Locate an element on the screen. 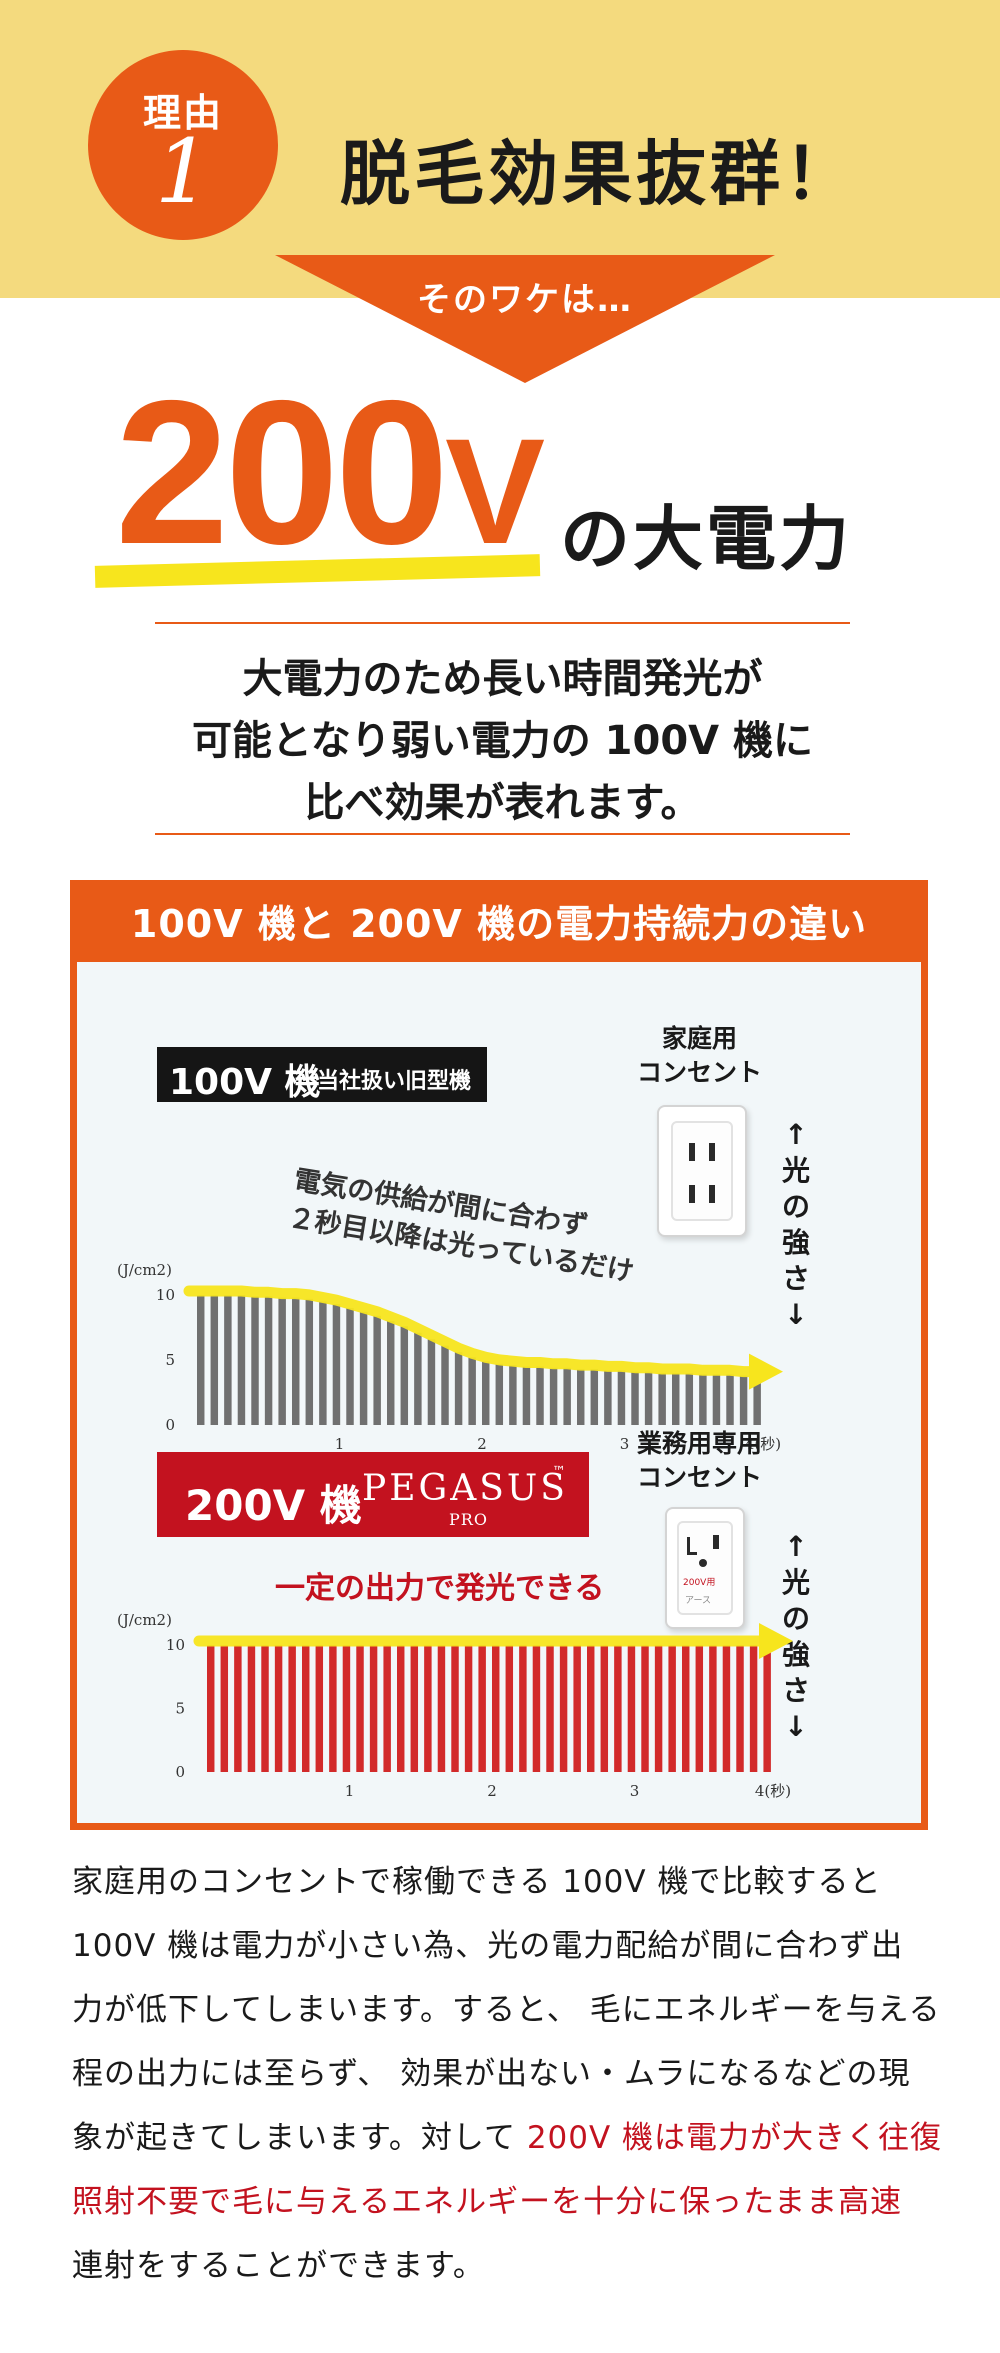  x-tick-label: 4(秒) is located at coordinates (773, 1791).